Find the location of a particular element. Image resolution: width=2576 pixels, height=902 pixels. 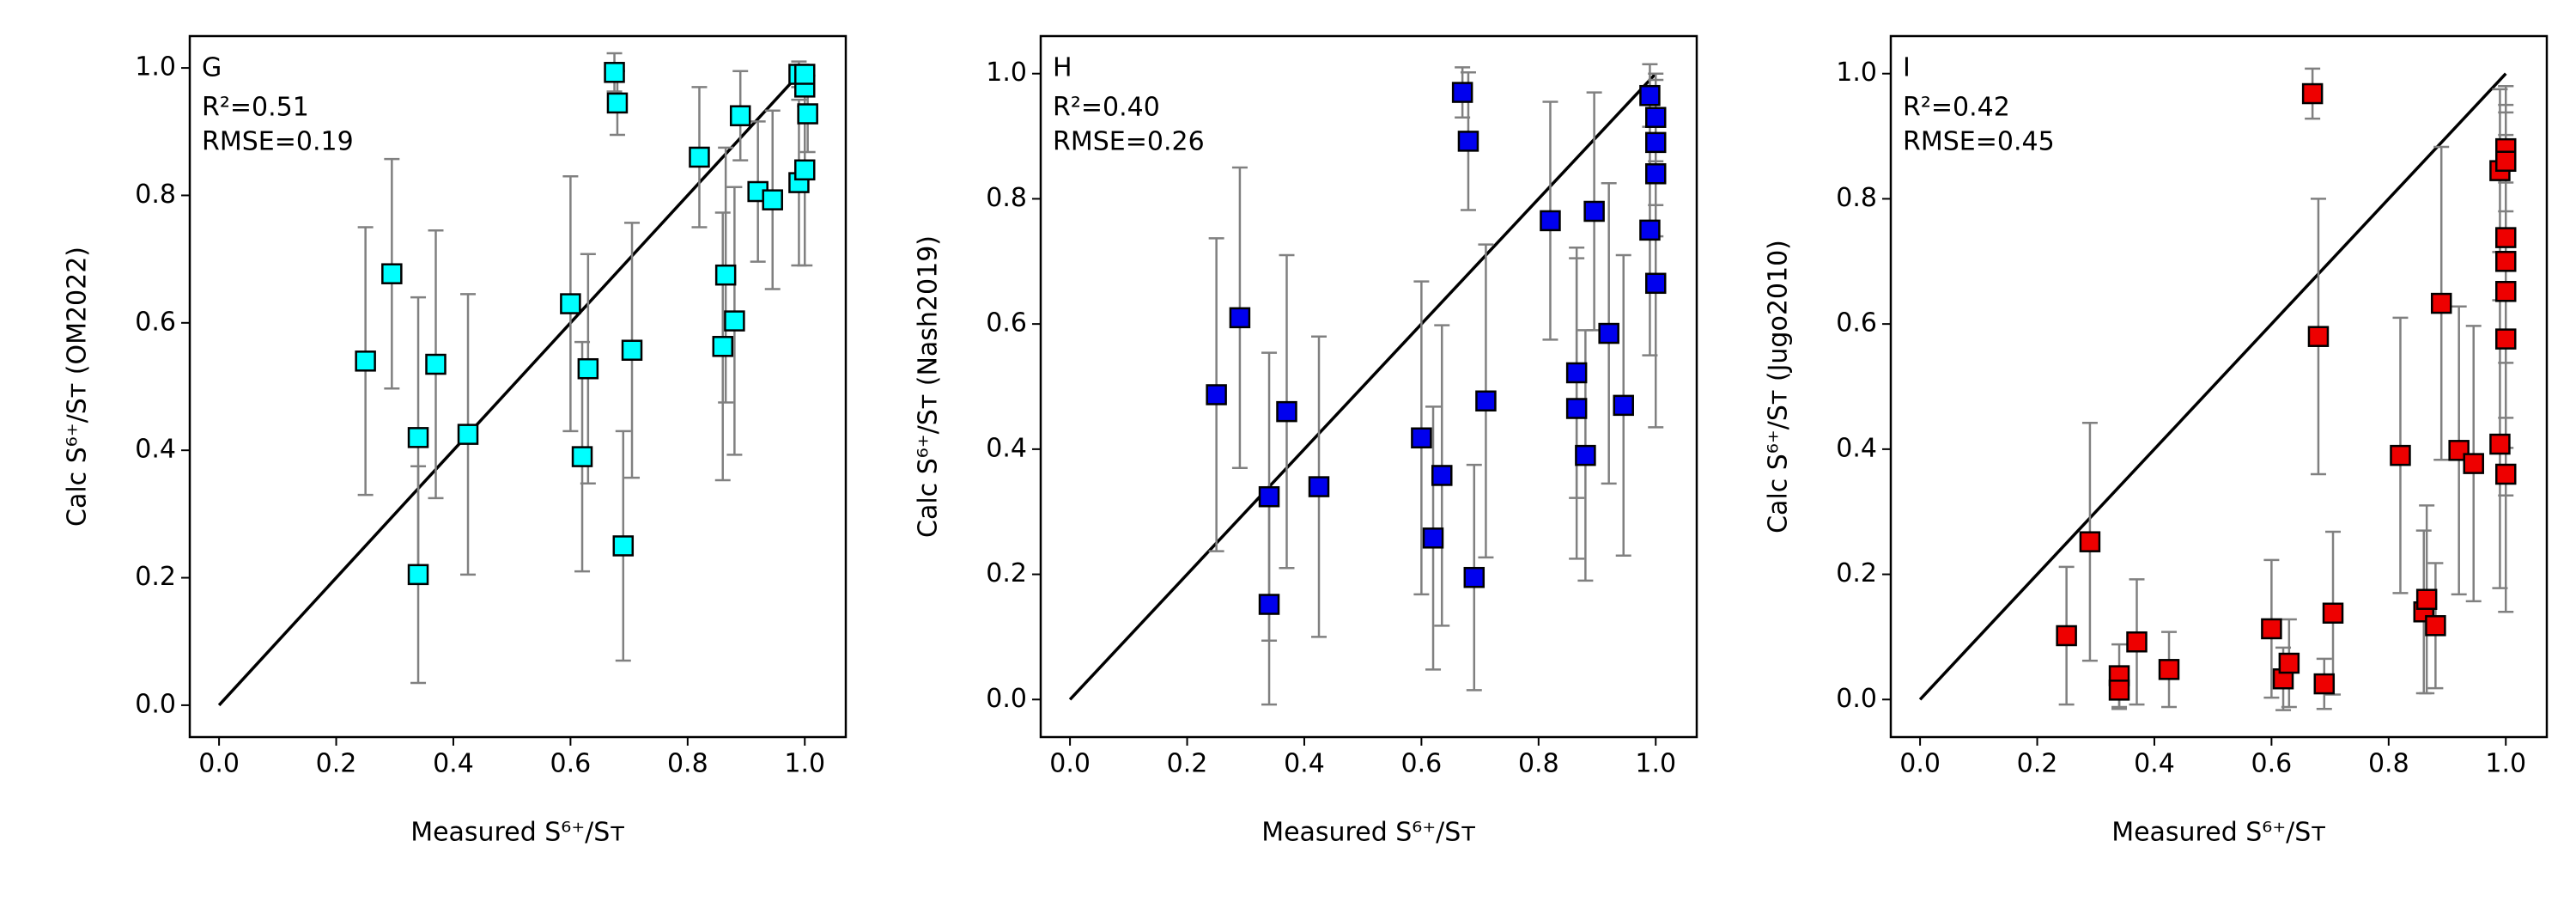

panel-label: H is located at coordinates (1063, 68).